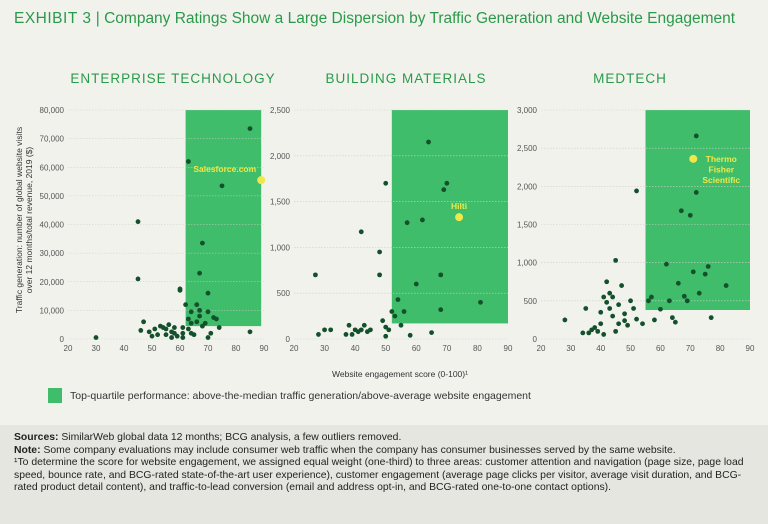  Describe the element at coordinates (721, 159) in the screenshot. I see `medtech-callout-label-line: Thermo` at that location.